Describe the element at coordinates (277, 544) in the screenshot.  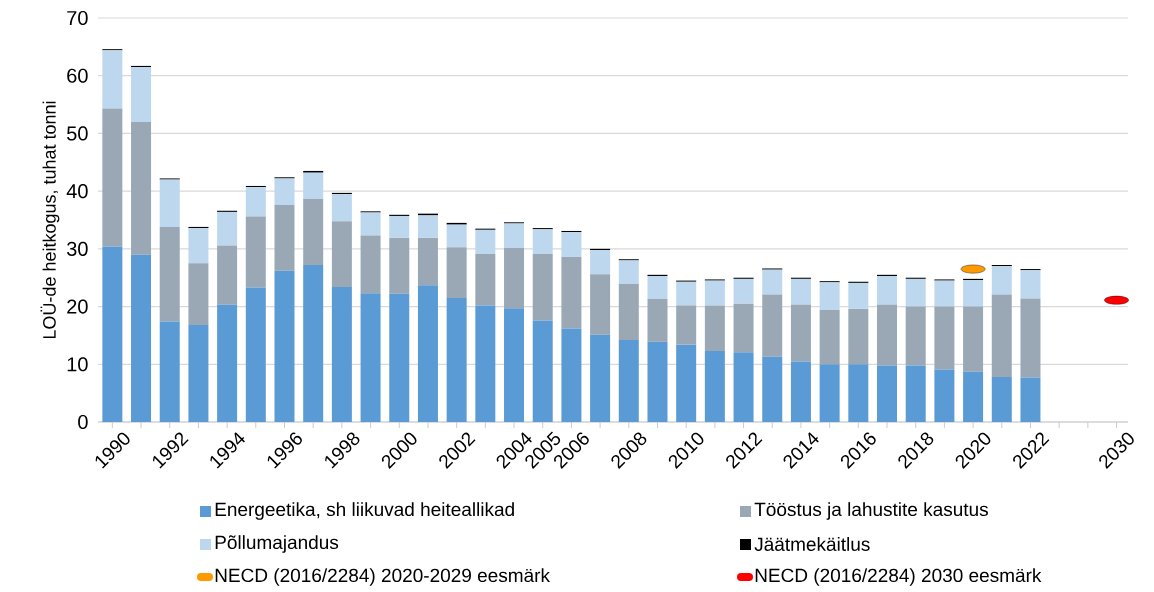
I see `legend-label: Põllumajandus` at that location.